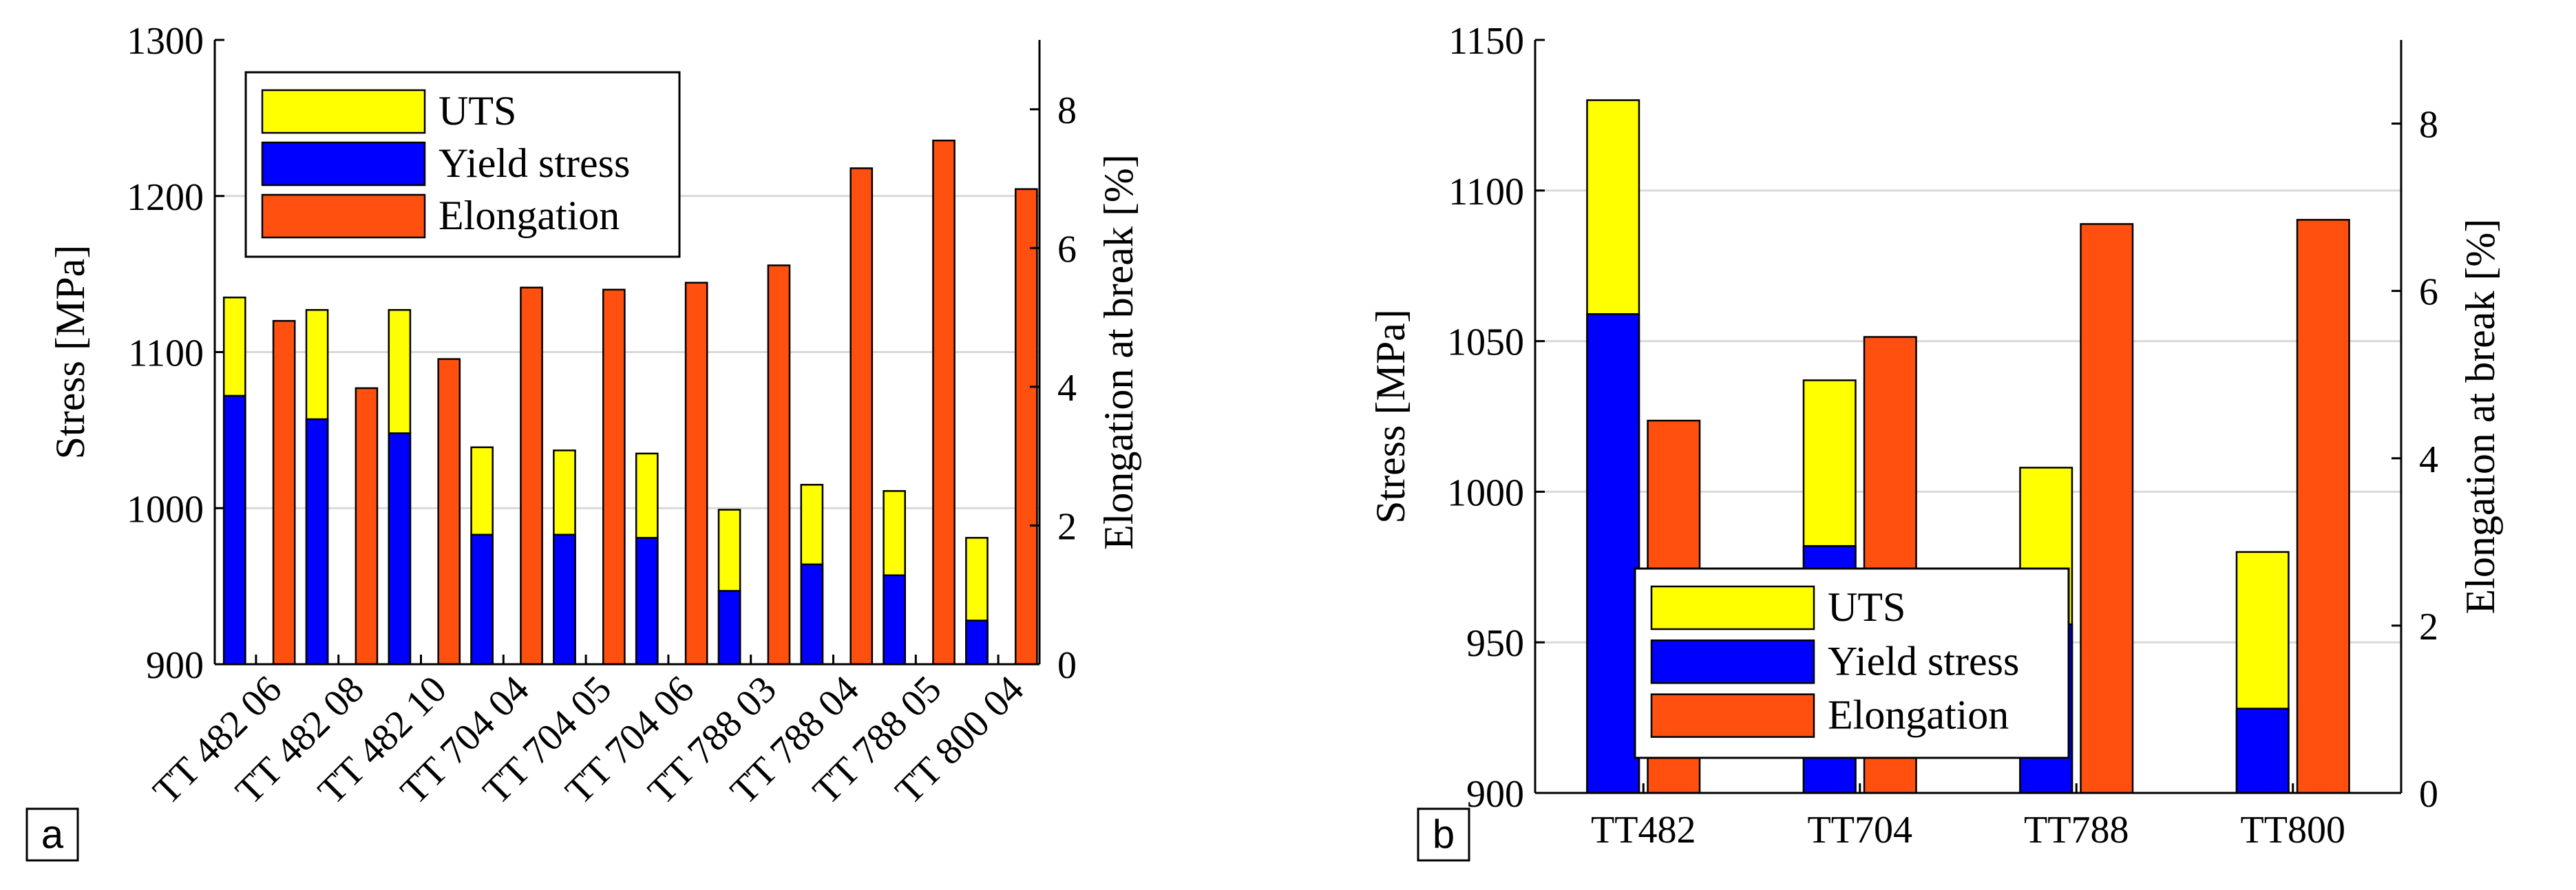 Image resolution: width=2576 pixels, height=890 pixels. What do you see at coordinates (1644, 830) in the screenshot?
I see `x-tick-label: TT482` at bounding box center [1644, 830].